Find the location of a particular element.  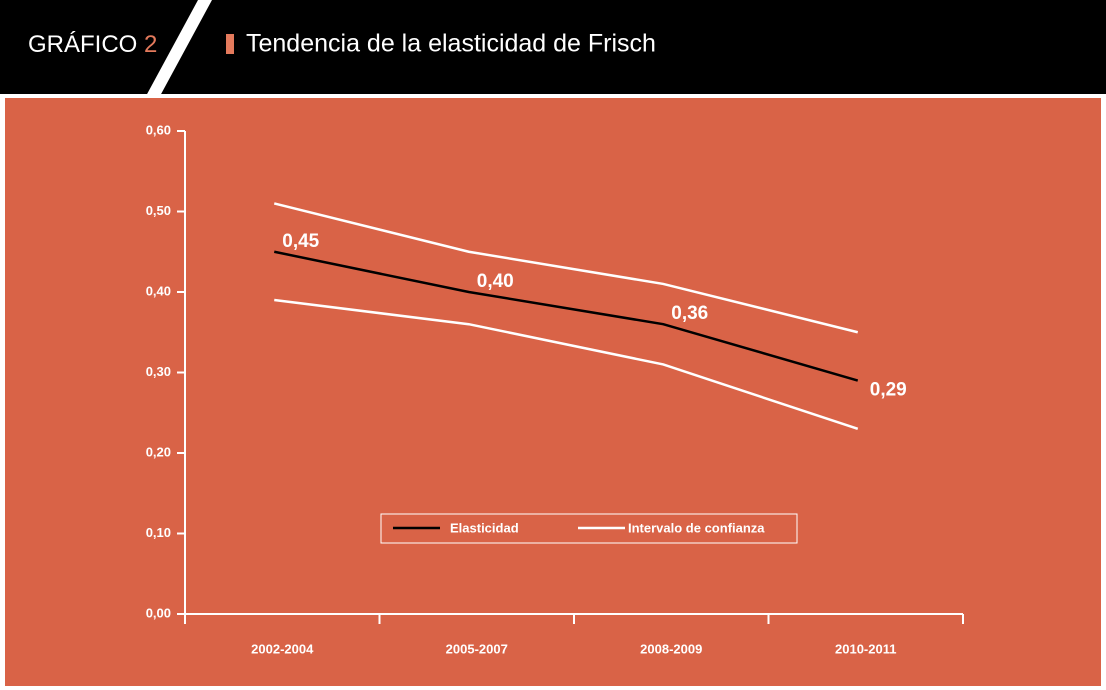

legend-label: Intervalo de confianza is located at coordinates (696, 527).